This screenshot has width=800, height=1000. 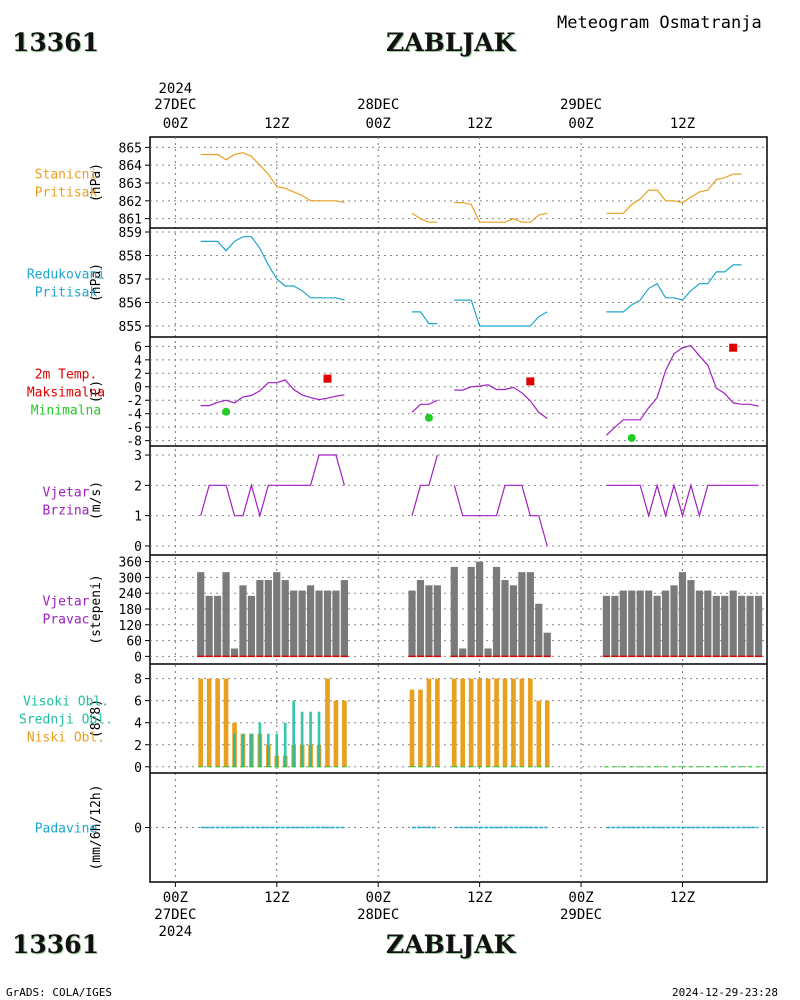 I want to click on panel-label: Vjetar, so click(x=66, y=602).